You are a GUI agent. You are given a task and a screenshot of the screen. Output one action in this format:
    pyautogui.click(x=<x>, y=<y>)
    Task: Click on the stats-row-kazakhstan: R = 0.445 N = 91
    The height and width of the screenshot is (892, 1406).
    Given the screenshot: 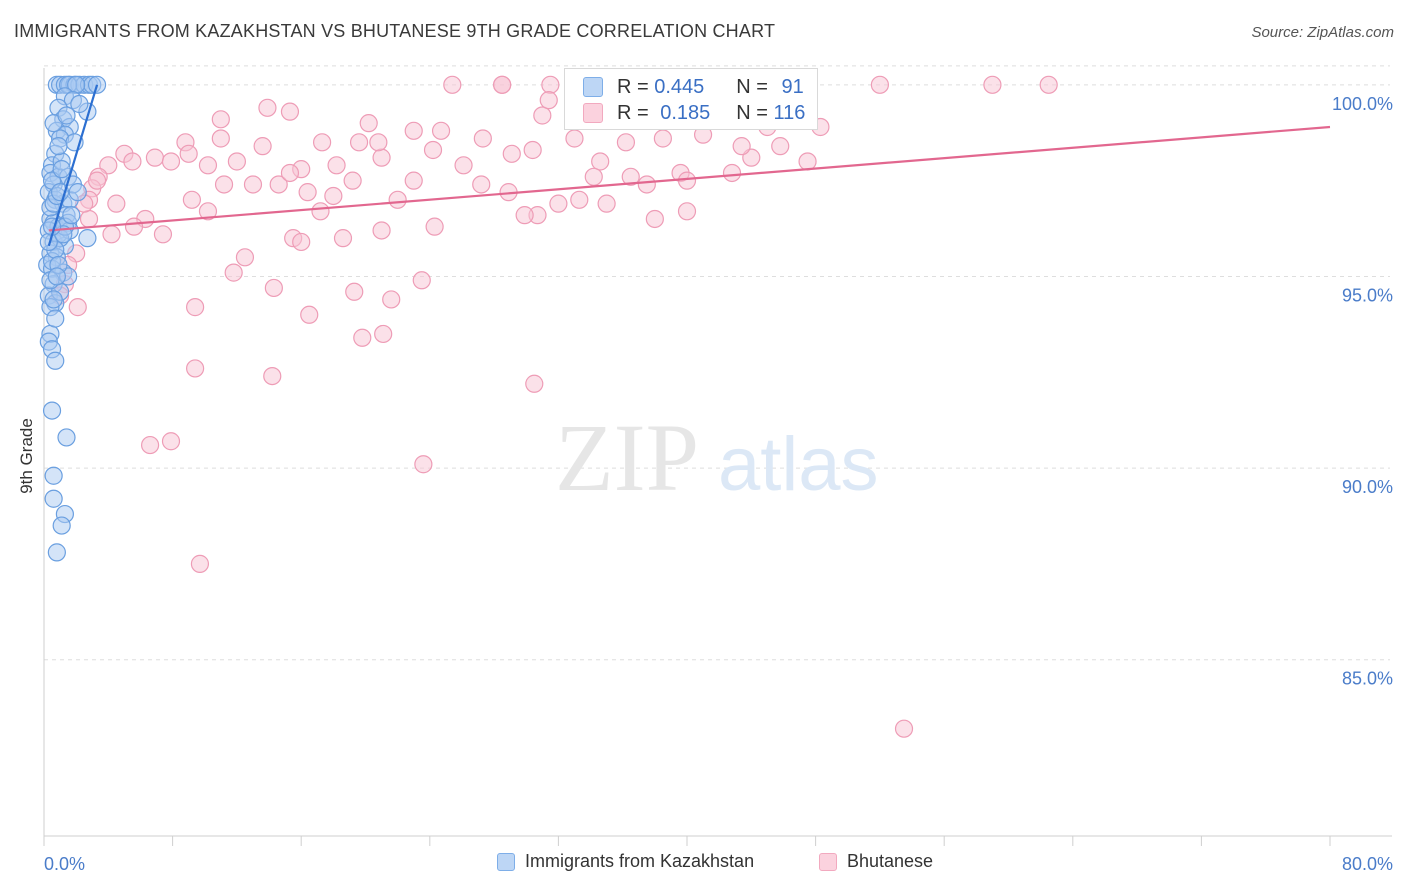 What is the action you would take?
    pyautogui.click(x=693, y=87)
    